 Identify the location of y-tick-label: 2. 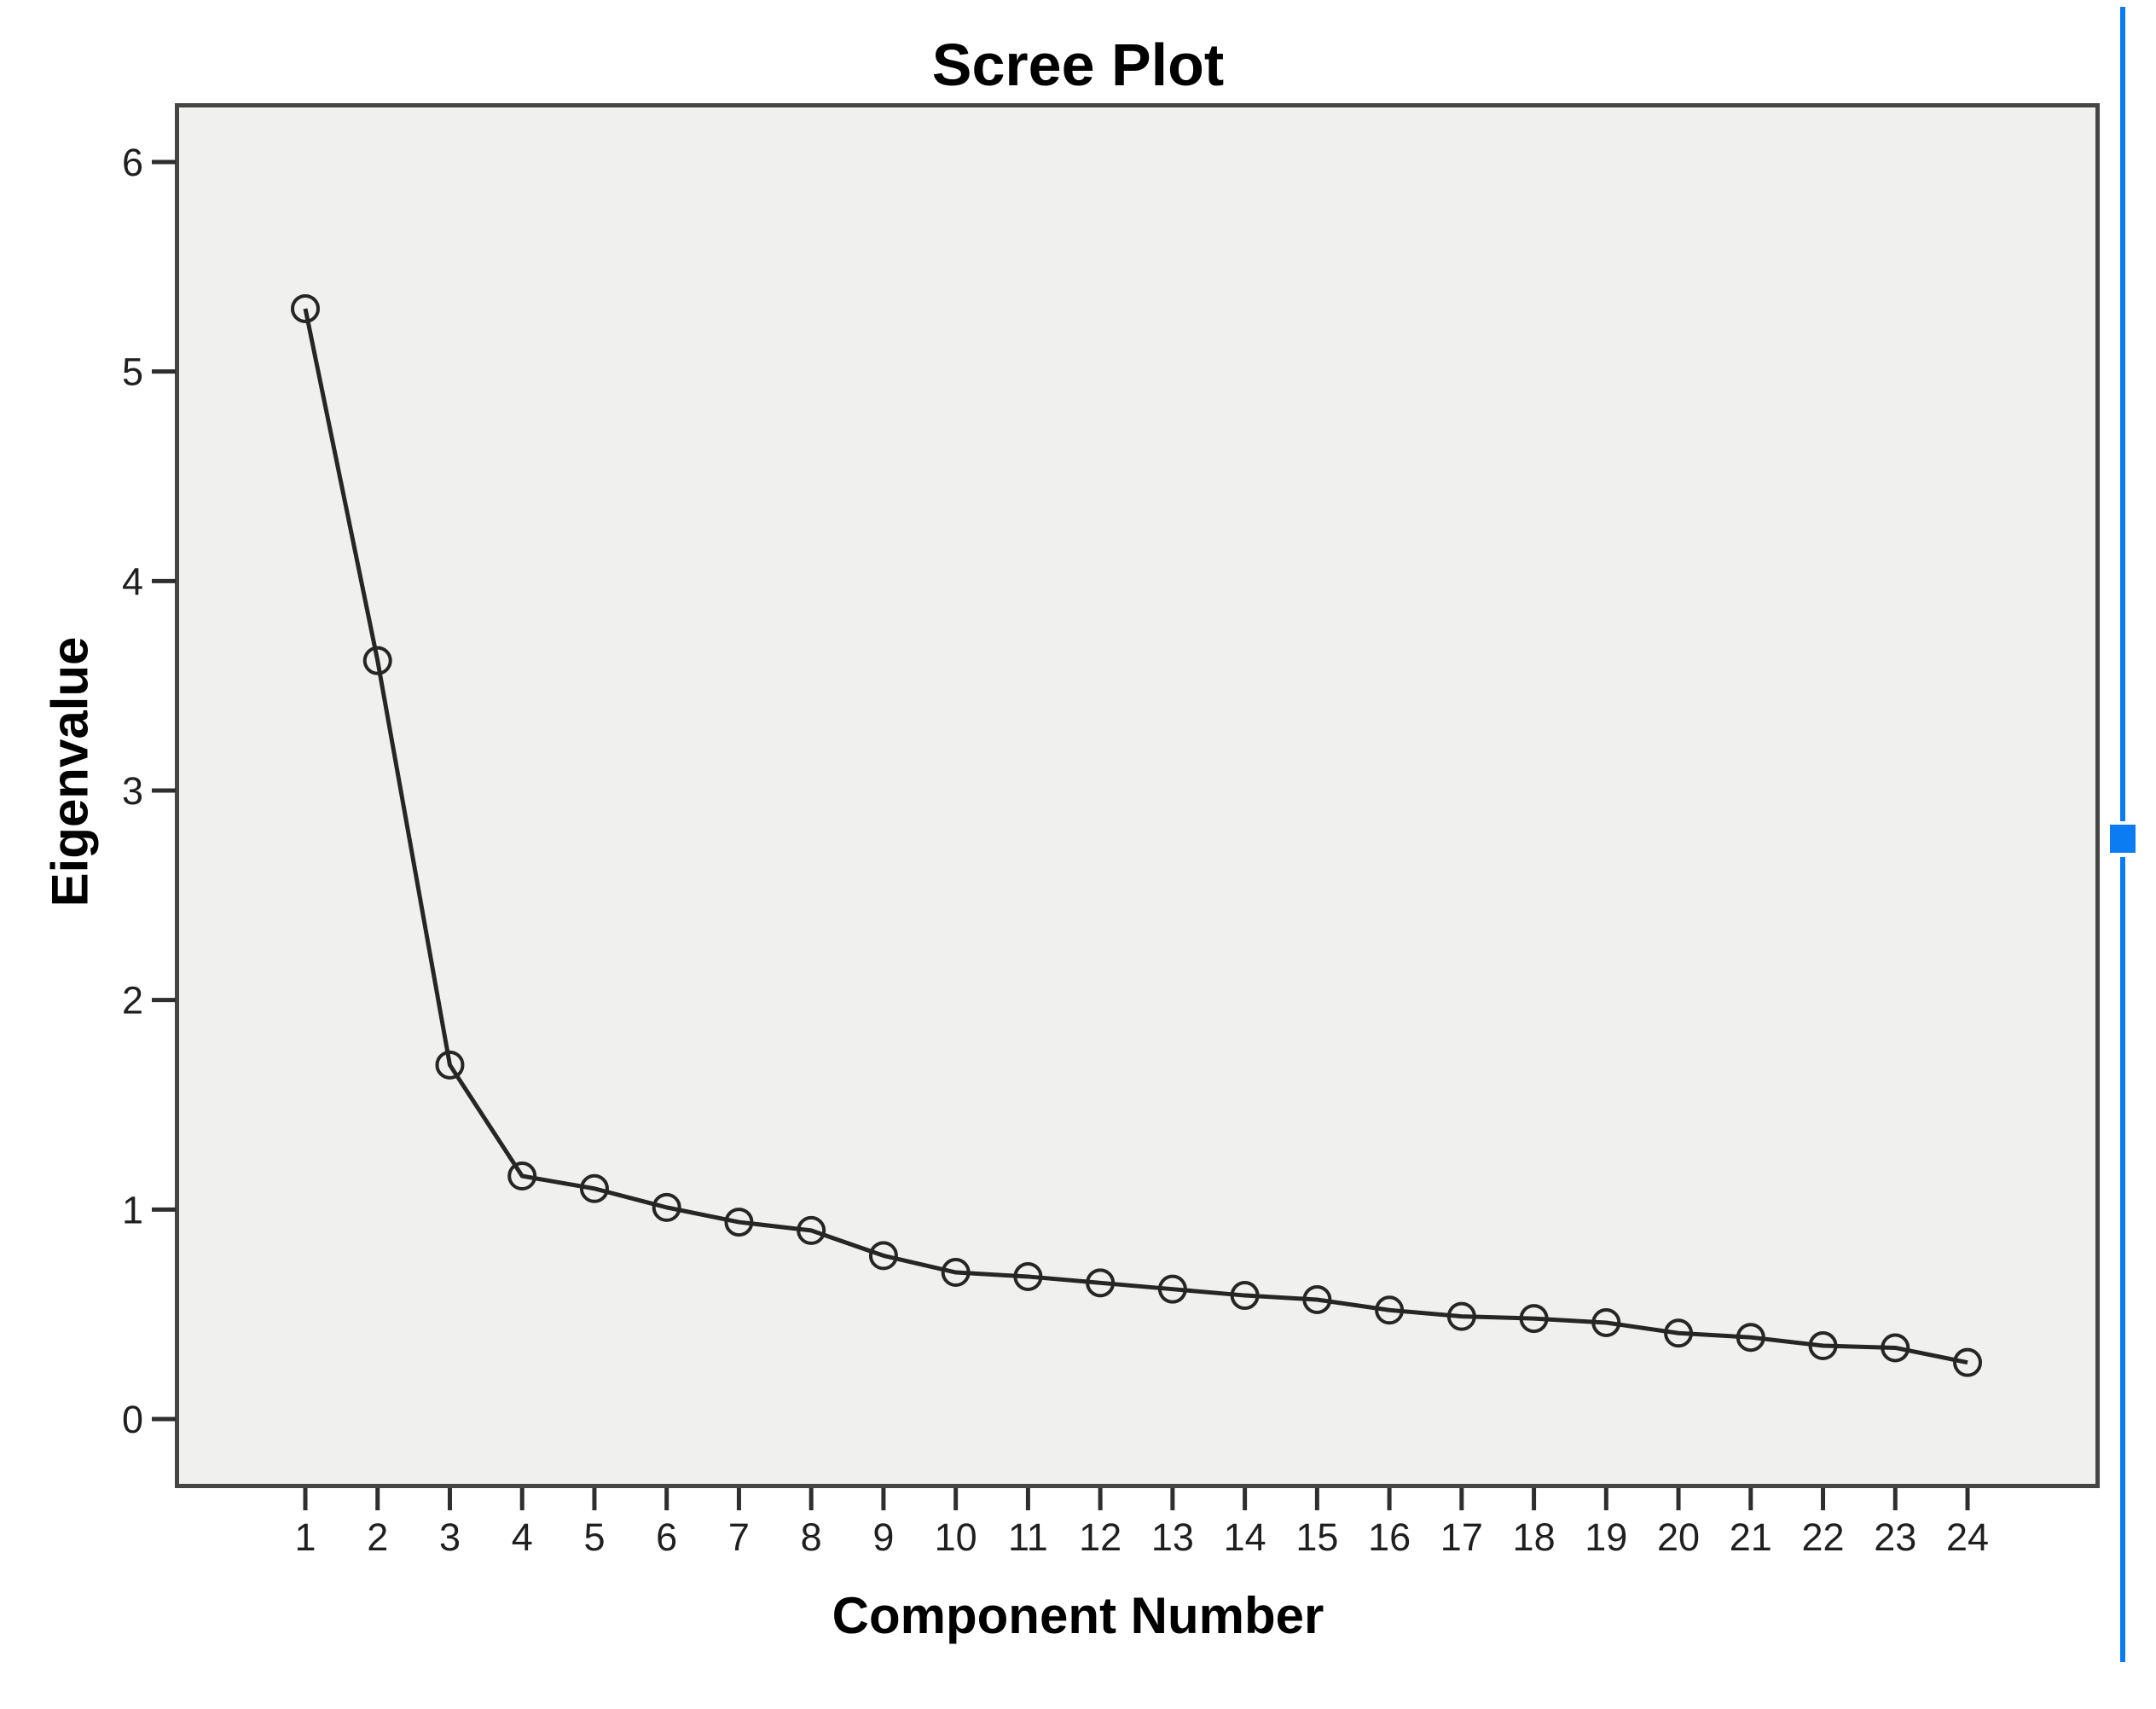
(132, 1001).